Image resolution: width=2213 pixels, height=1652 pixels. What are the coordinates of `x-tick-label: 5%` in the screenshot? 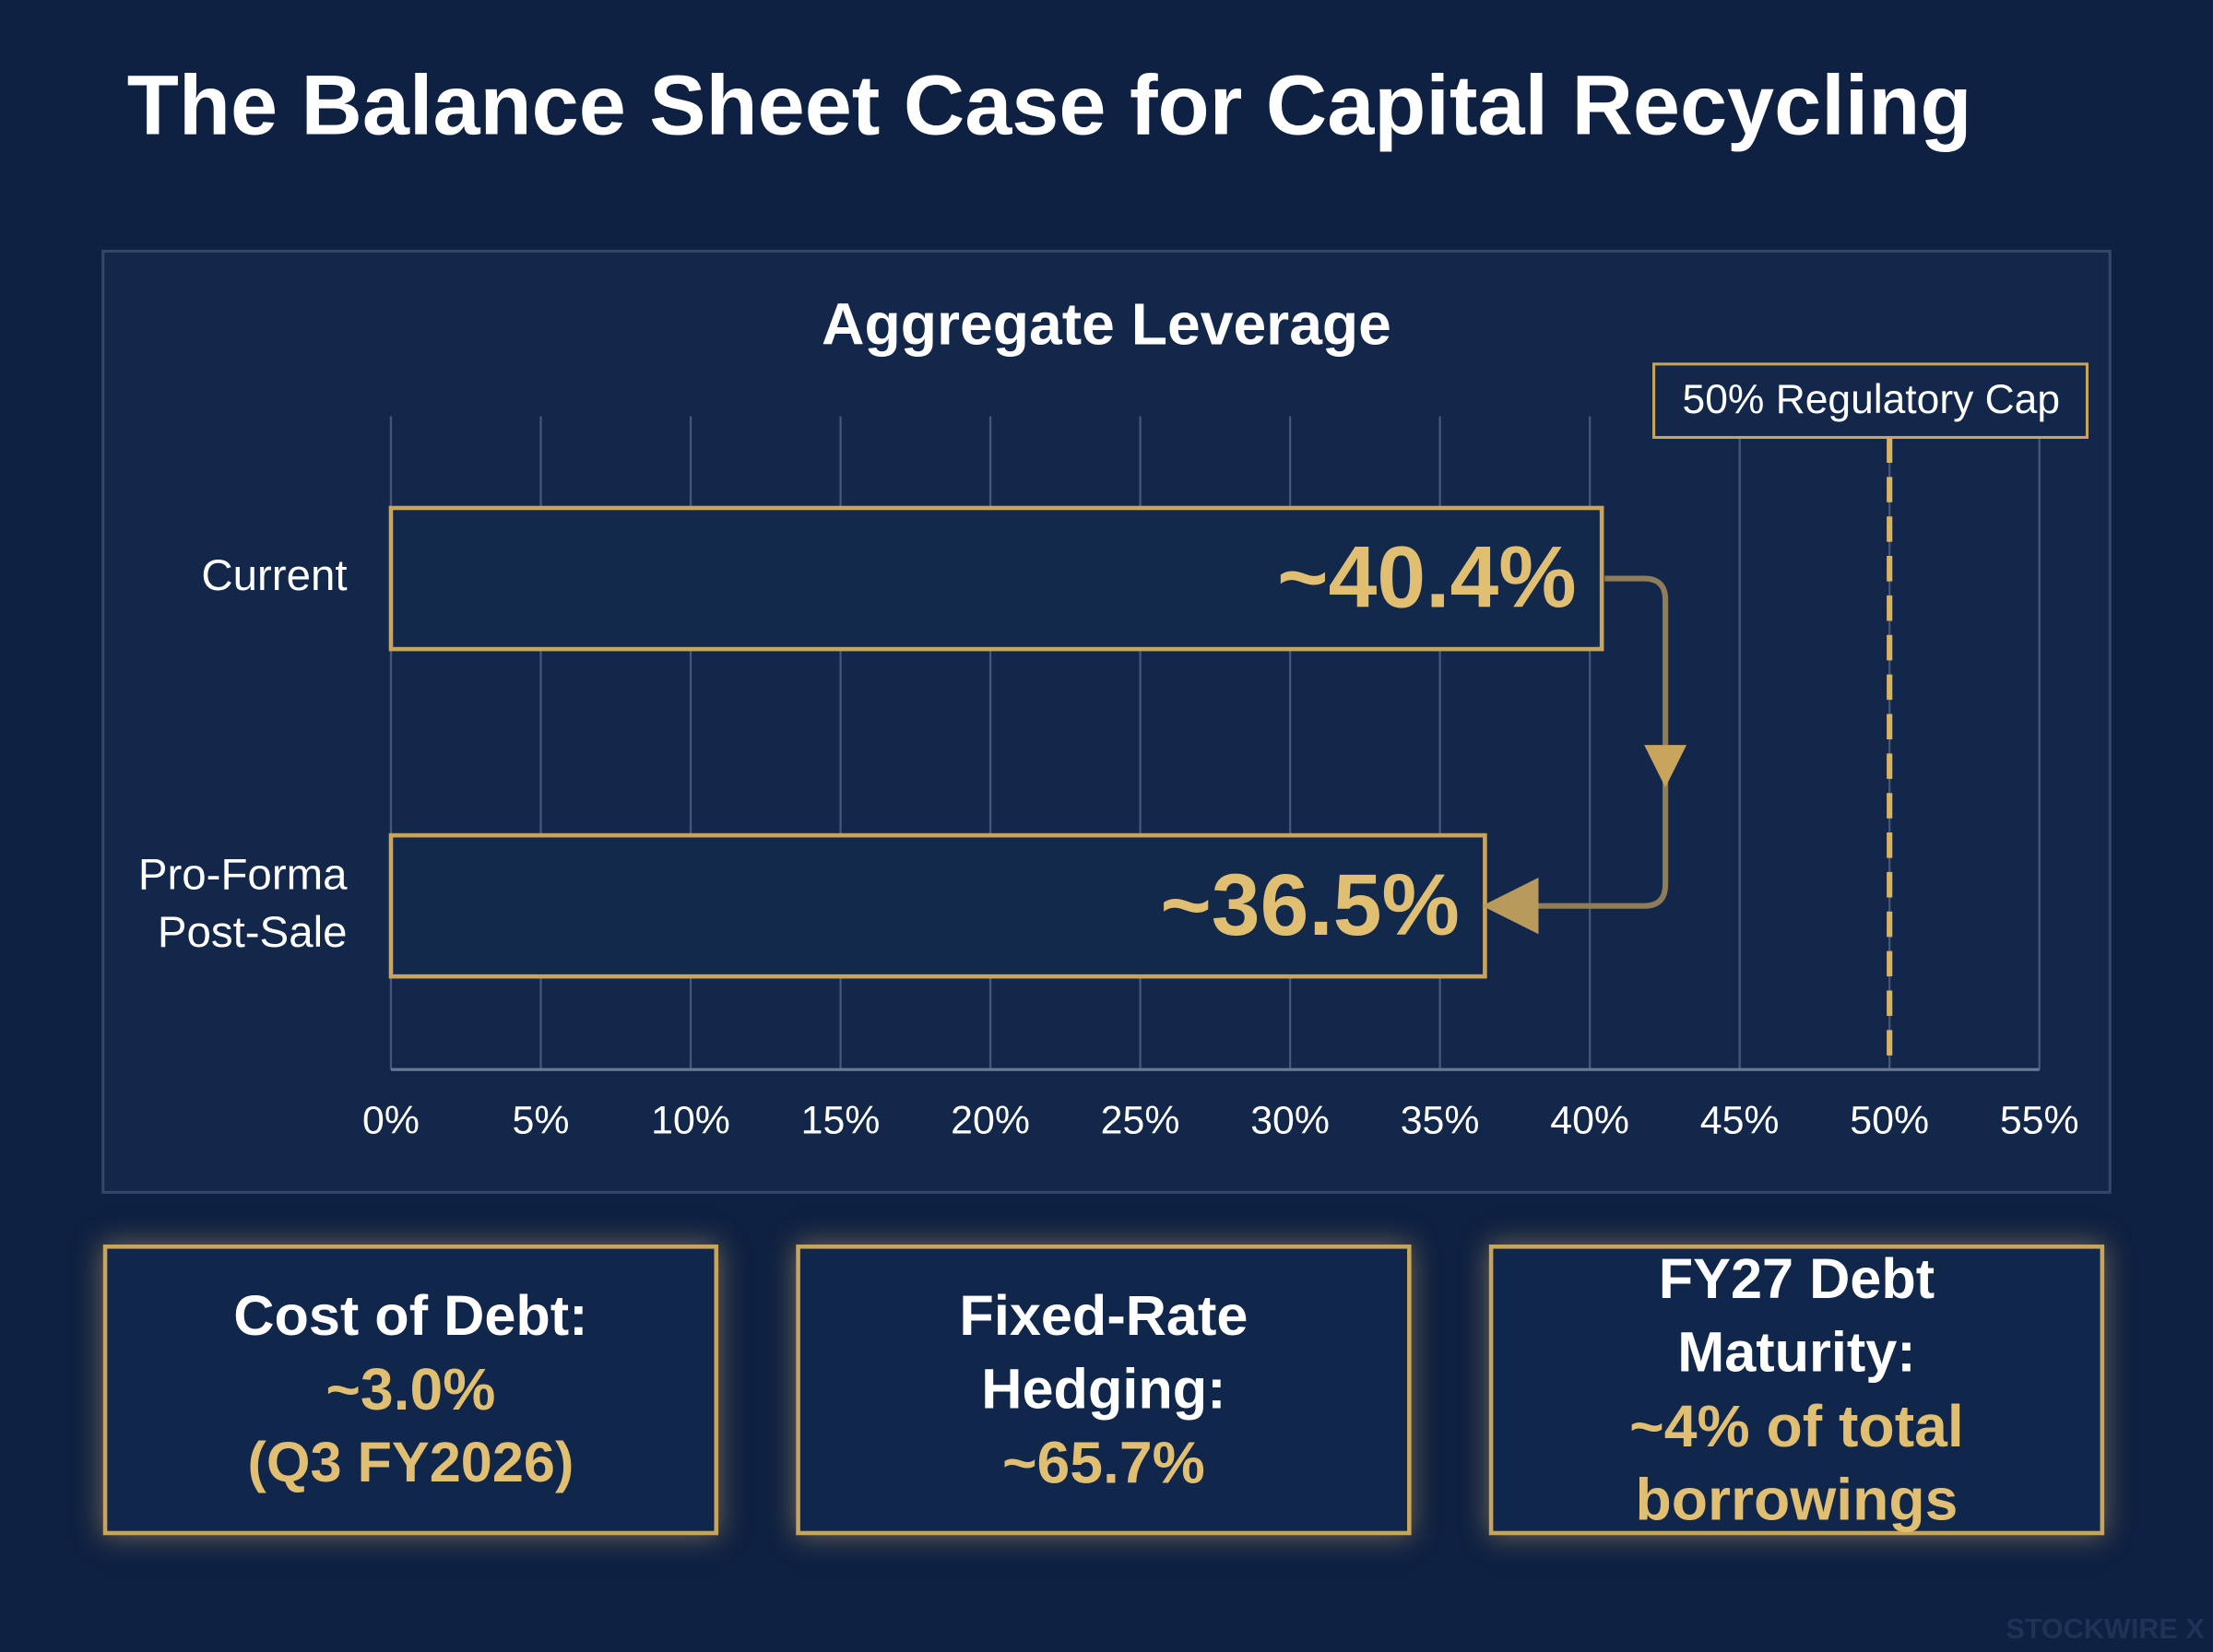 It's located at (541, 1121).